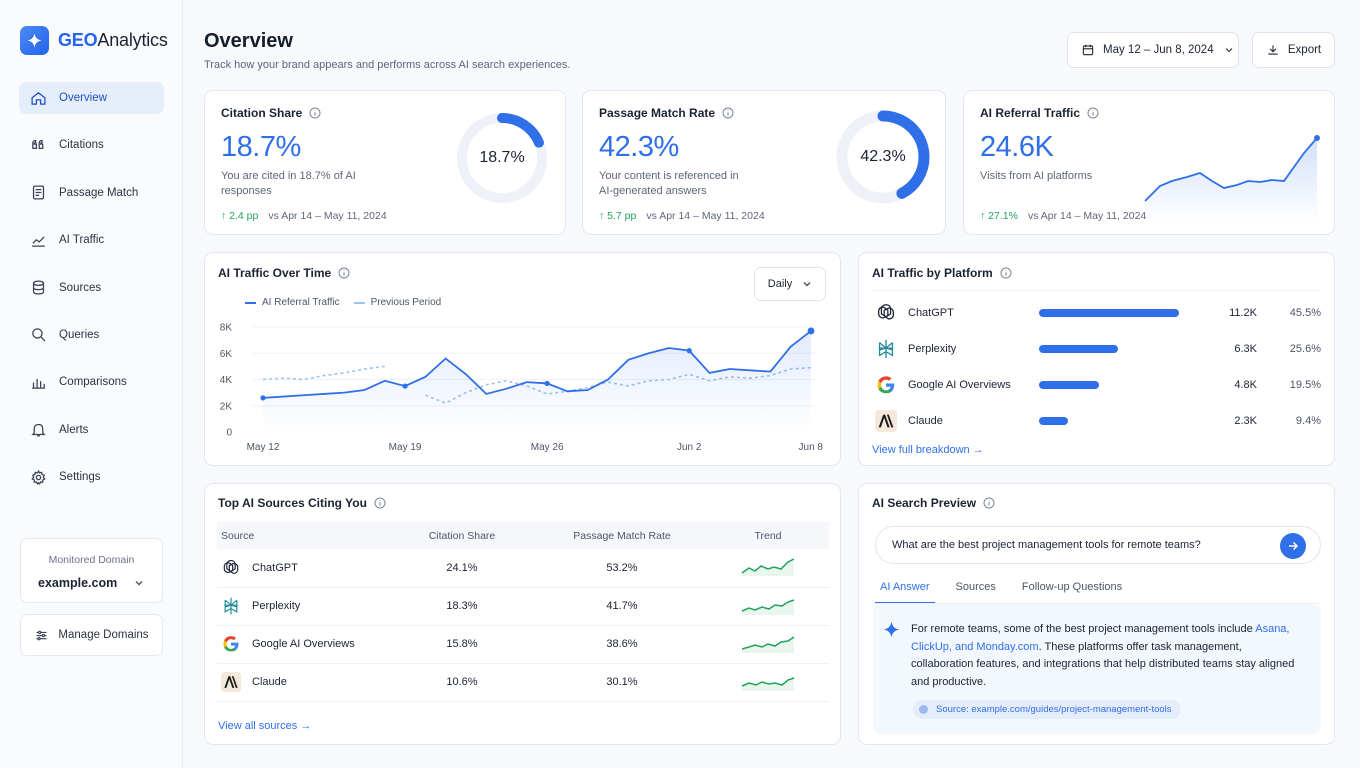 This screenshot has width=1360, height=768. What do you see at coordinates (1087, 216) in the screenshot?
I see `delta-compare: vs Apr 14 – May 11, 2024` at bounding box center [1087, 216].